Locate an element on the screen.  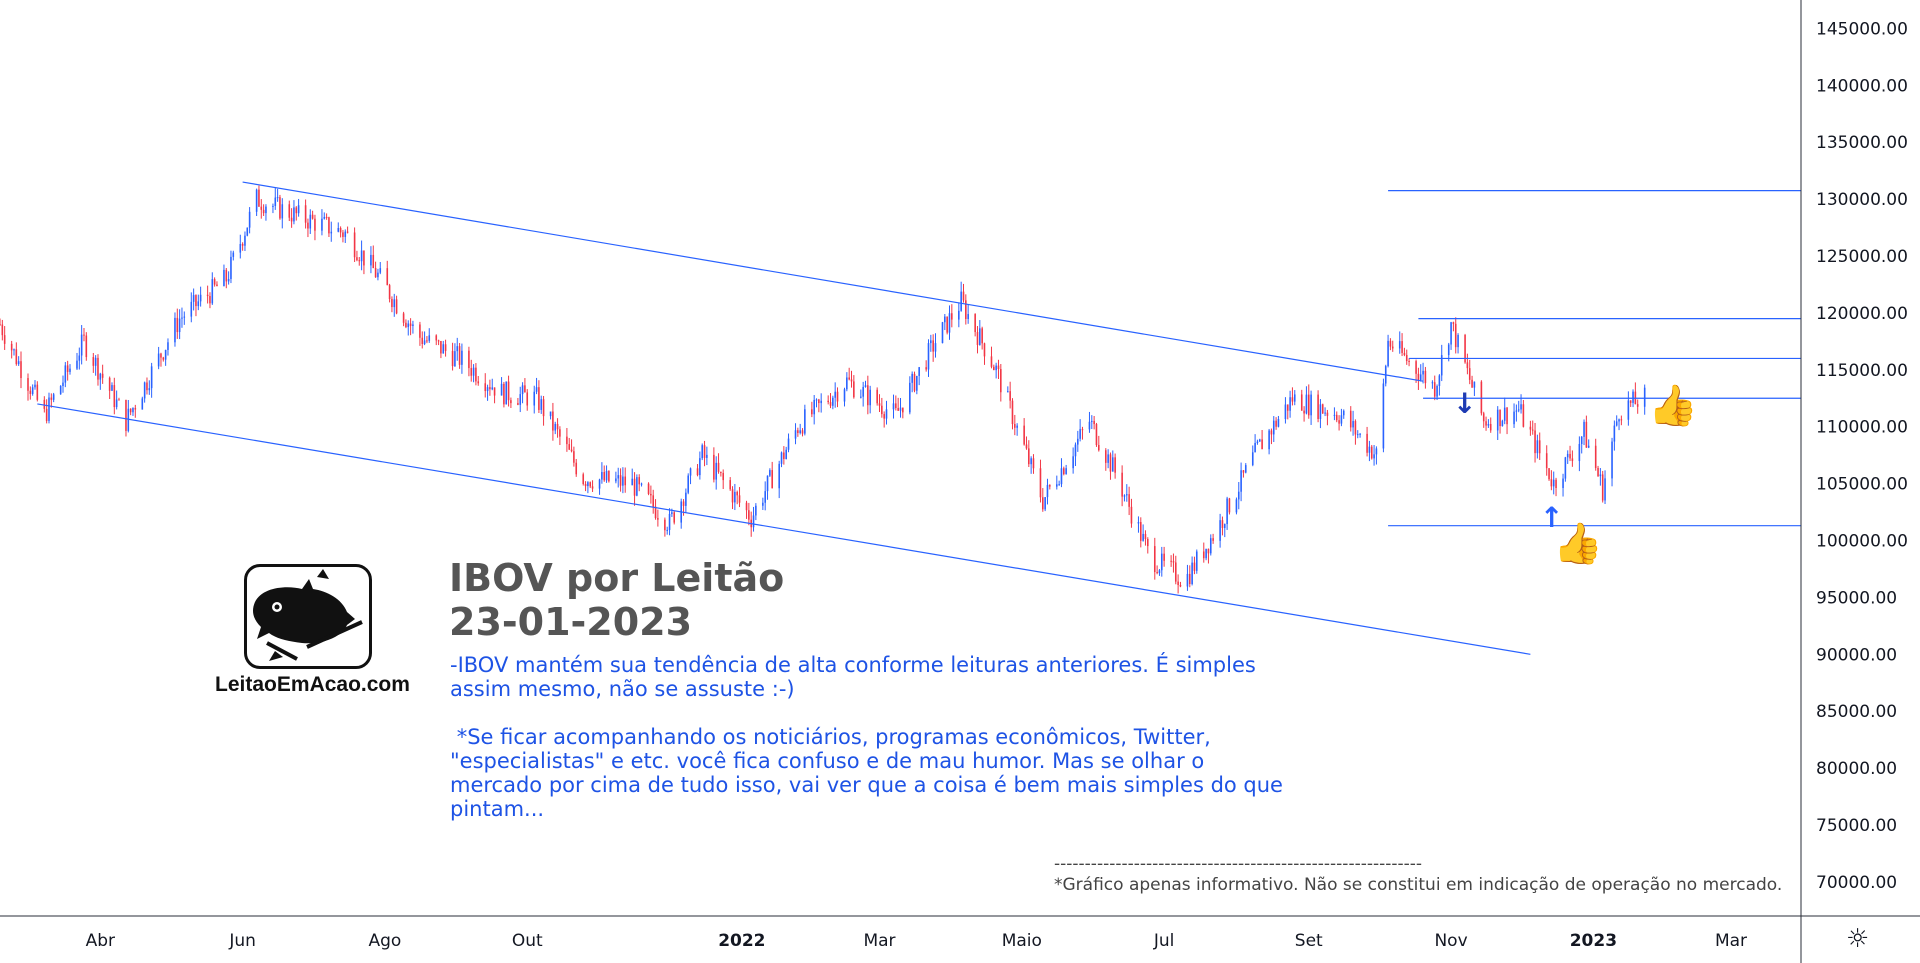
time-axis: Abr Jun Ago Out 2022 Mar Maio Jul Set Nov 2023 Mar is located at coordinates (916, 941).